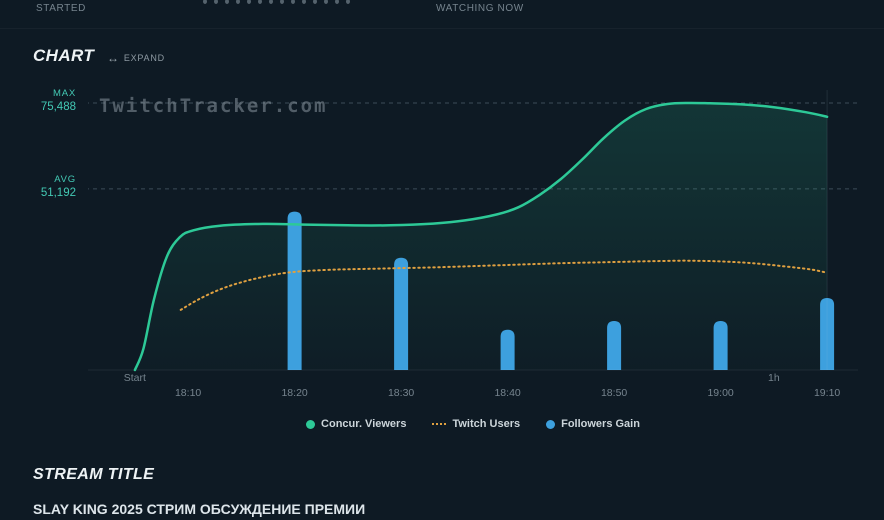 This screenshot has height=520, width=884. Describe the element at coordinates (486, 424) in the screenshot. I see `legend-label: Twitch Users` at that location.